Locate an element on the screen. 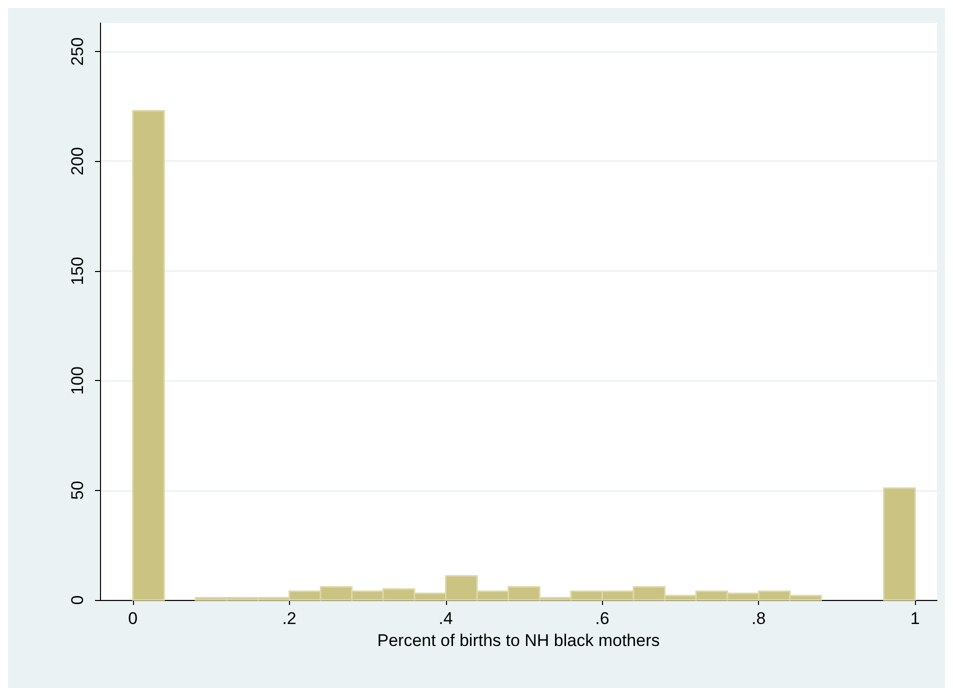  y-tick-label: 50 is located at coordinates (77, 490).